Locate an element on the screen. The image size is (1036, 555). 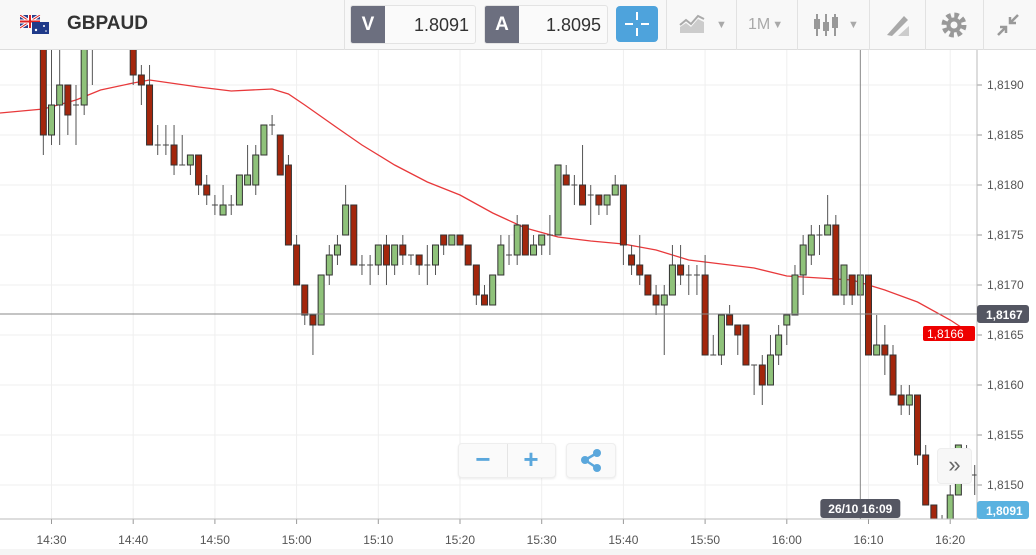
x-tick-label: 14:50 is located at coordinates (215, 540).